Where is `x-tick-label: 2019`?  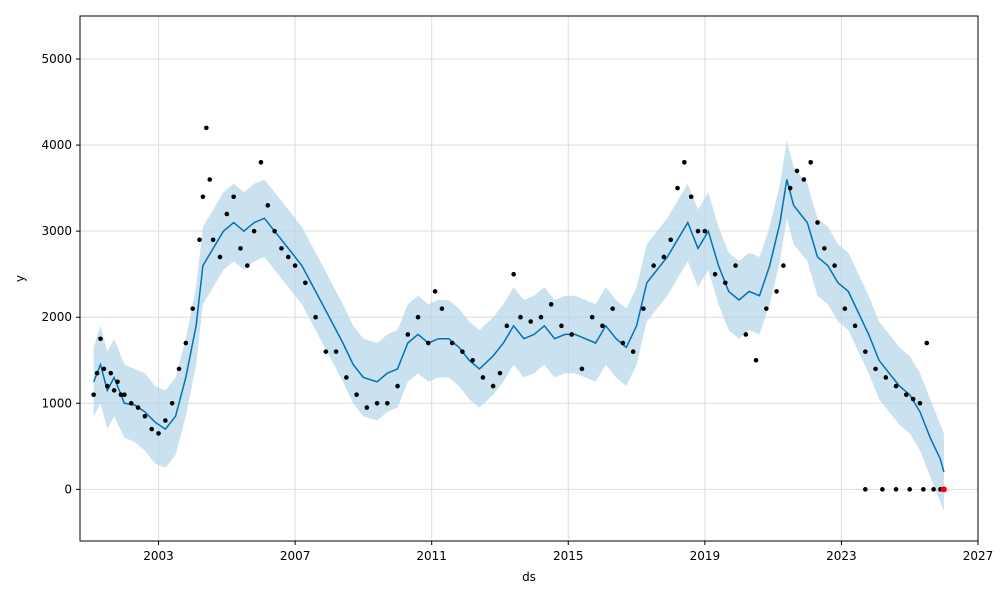 x-tick-label: 2019 is located at coordinates (705, 556).